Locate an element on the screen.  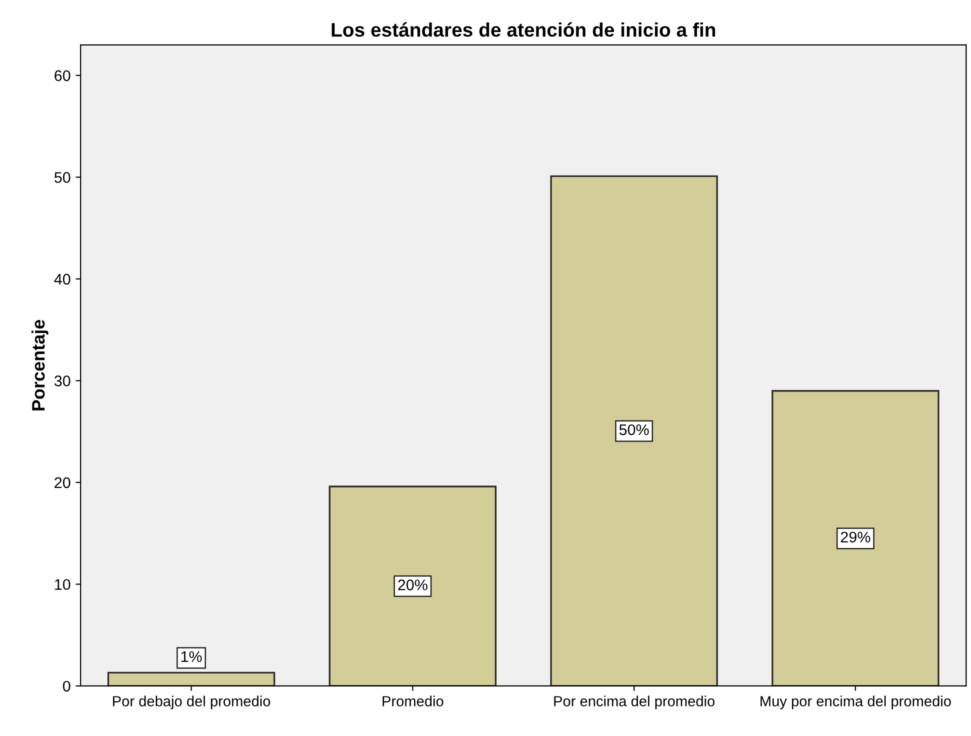
data-label: 50% is located at coordinates (634, 430).